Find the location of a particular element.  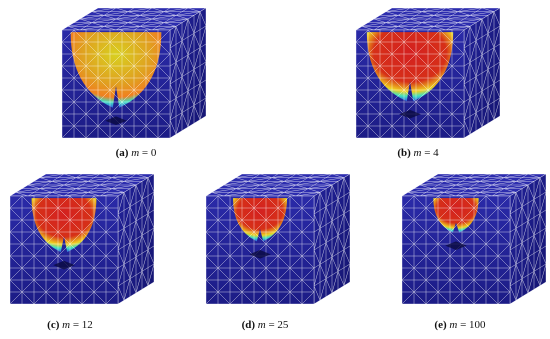

caption: (c) m = 12 is located at coordinates (70, 325).